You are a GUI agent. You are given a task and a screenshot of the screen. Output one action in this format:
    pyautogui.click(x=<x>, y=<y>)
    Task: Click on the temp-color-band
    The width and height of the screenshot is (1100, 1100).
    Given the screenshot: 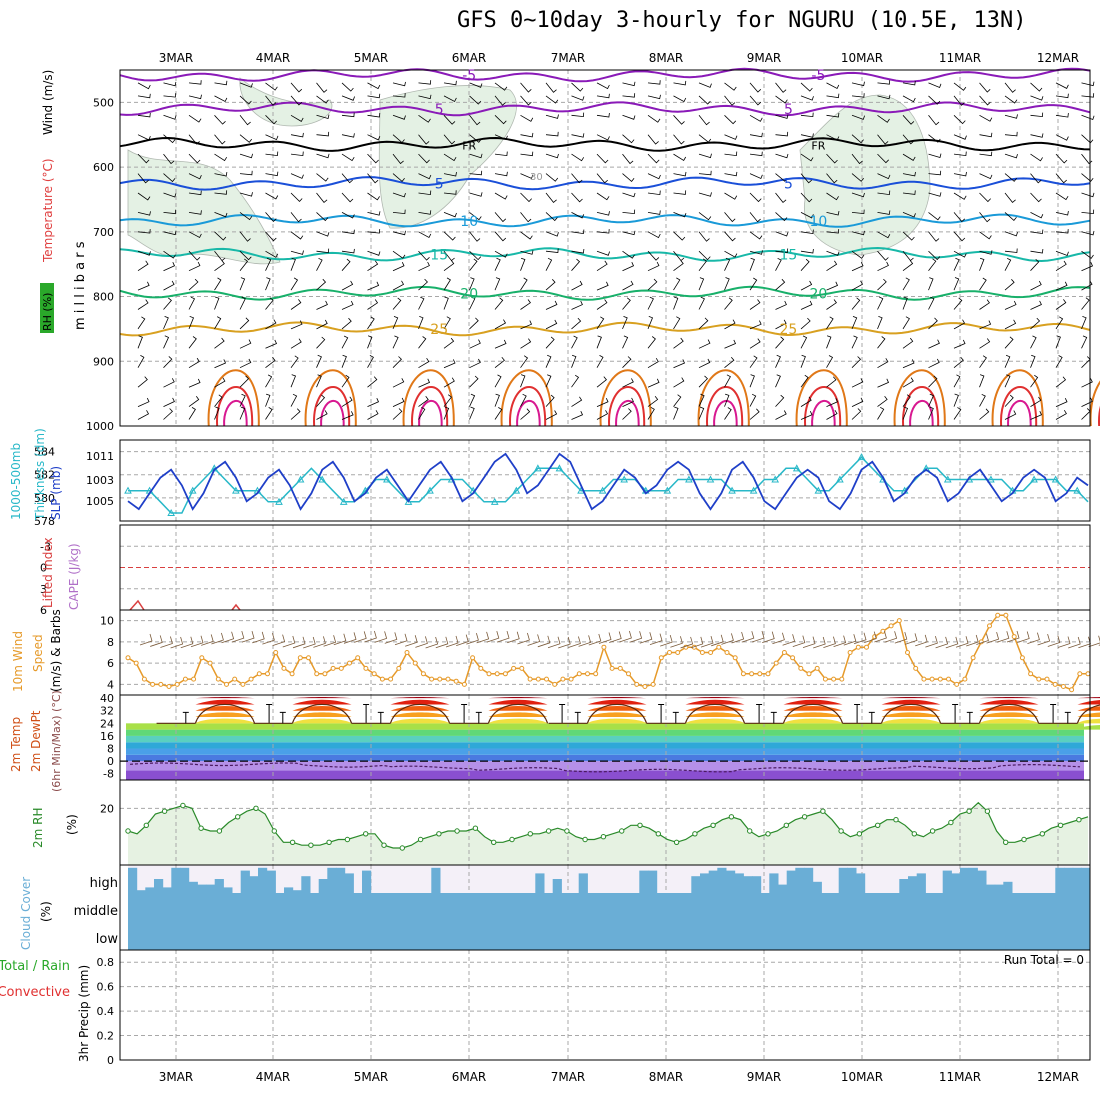 What is the action you would take?
    pyautogui.click(x=605, y=766)
    